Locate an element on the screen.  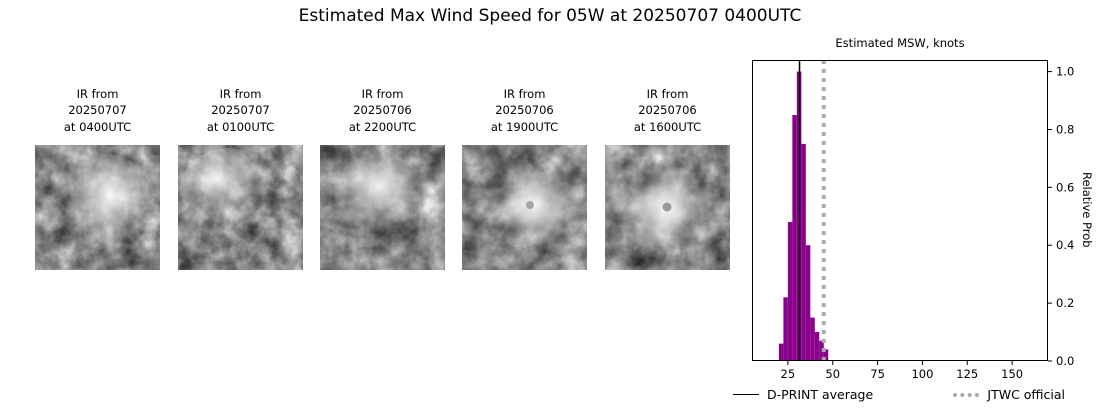
ir-panel-label: IR from 20250706 at 1600UTC is located at coordinates (667, 110).